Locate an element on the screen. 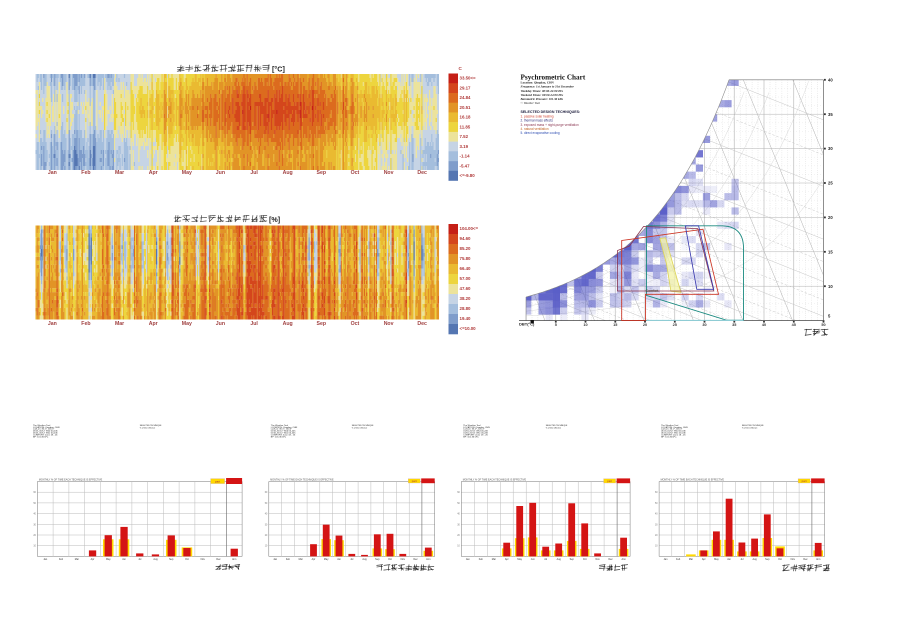  svg-text: 35 is located at coordinates (734, 325).